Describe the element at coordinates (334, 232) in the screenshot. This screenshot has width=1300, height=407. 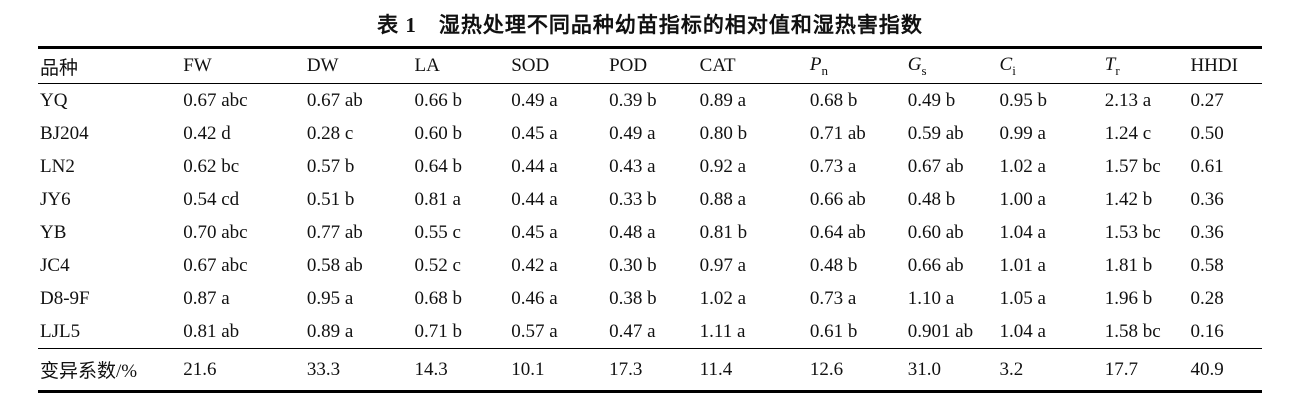
I see `value-cell: 0.77 ab` at that location.